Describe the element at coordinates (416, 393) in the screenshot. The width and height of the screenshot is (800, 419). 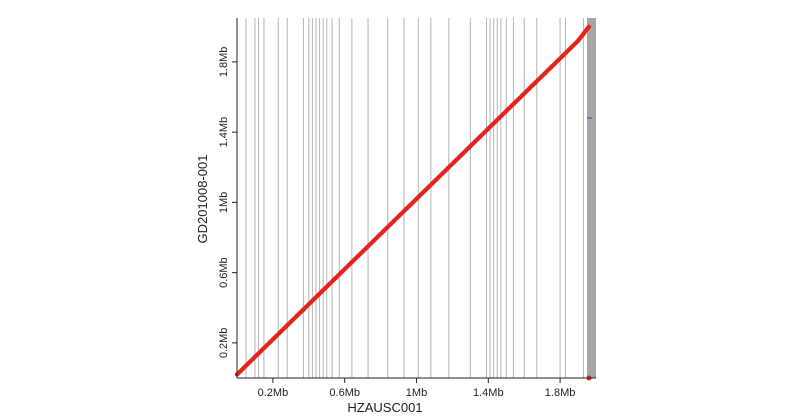
I see `x-tick-label: 1Mb` at that location.